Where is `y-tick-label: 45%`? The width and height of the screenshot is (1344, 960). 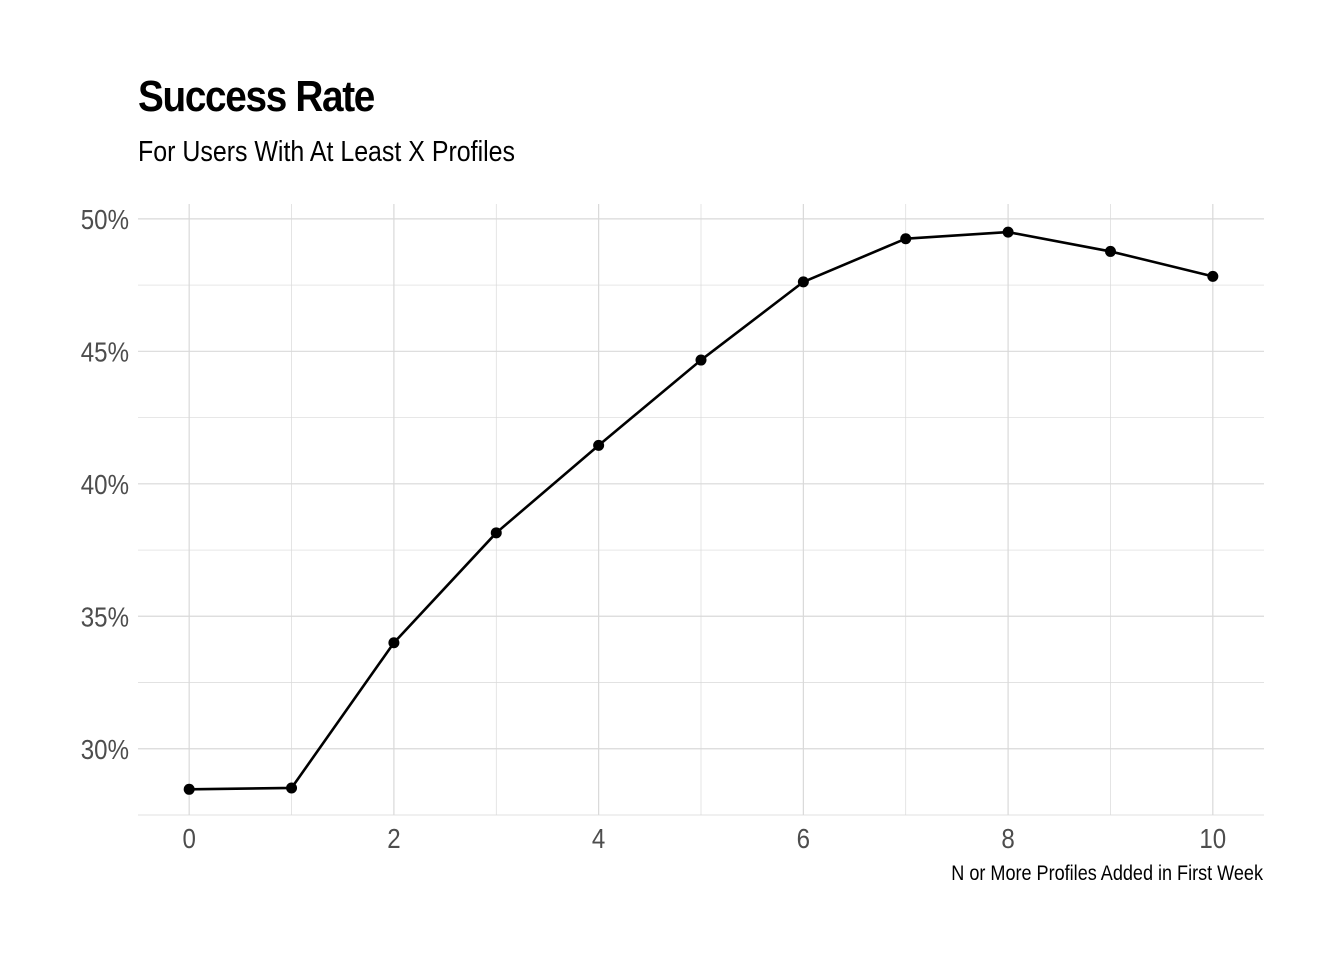 y-tick-label: 45% is located at coordinates (105, 352).